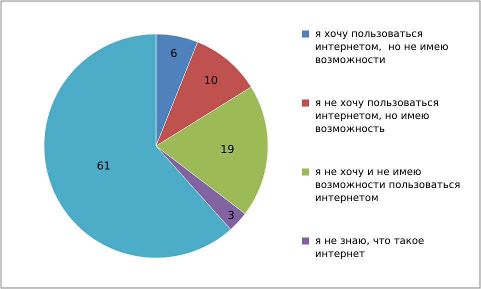 The height and width of the screenshot is (289, 481). I want to click on data-label: 6, so click(174, 53).